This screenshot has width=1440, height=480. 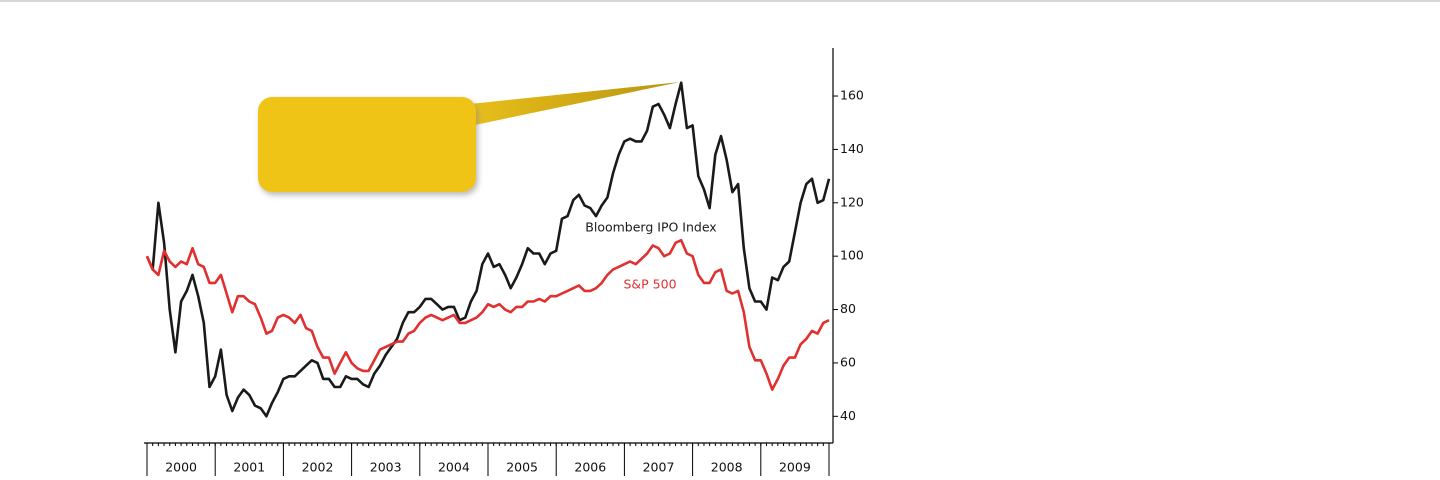 What do you see at coordinates (249, 467) in the screenshot?
I see `x-tick-label: 2001` at bounding box center [249, 467].